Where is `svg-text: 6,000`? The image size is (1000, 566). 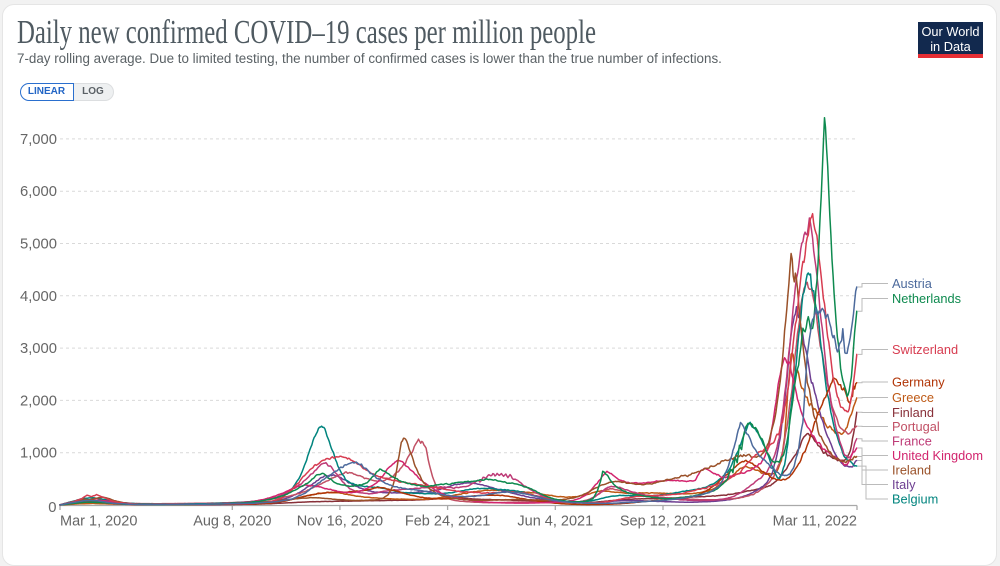
svg-text: 6,000 is located at coordinates (38, 192).